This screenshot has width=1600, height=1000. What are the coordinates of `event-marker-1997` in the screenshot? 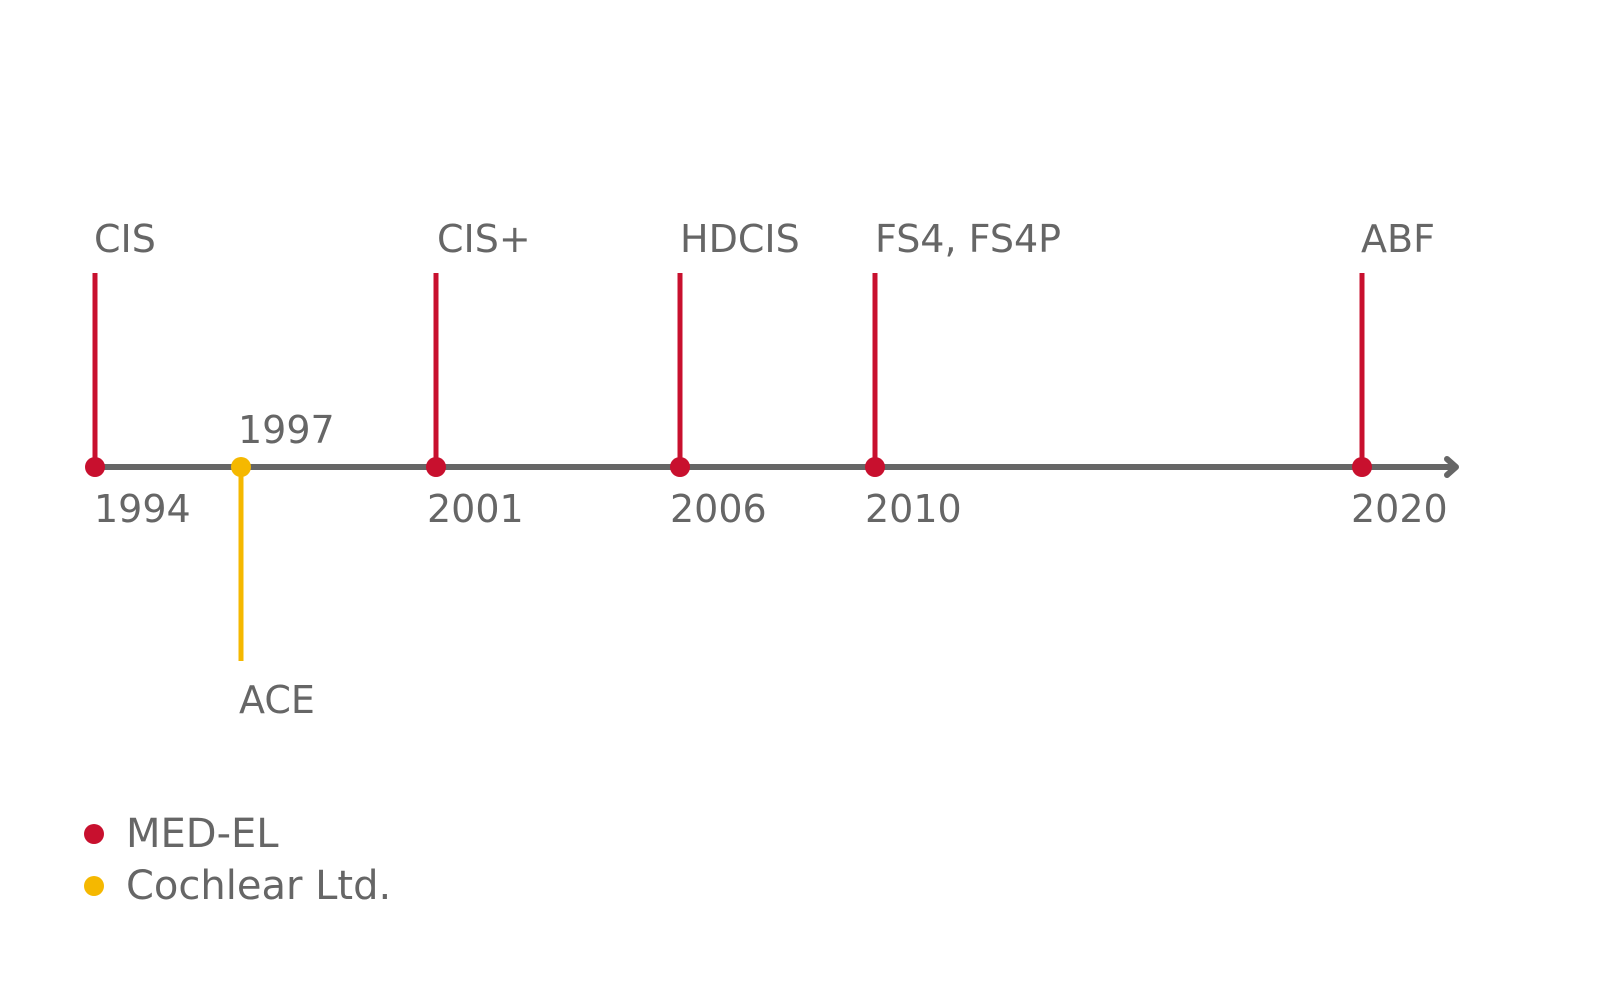 It's located at (241, 467).